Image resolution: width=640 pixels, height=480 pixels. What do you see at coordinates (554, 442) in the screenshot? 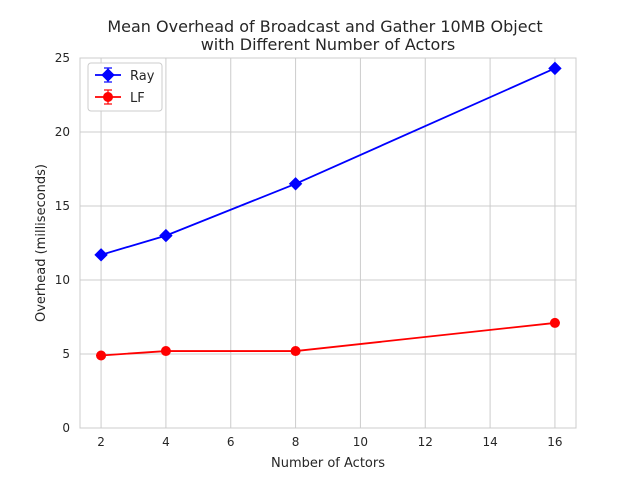
I see `x-tick-label: 16` at bounding box center [554, 442].